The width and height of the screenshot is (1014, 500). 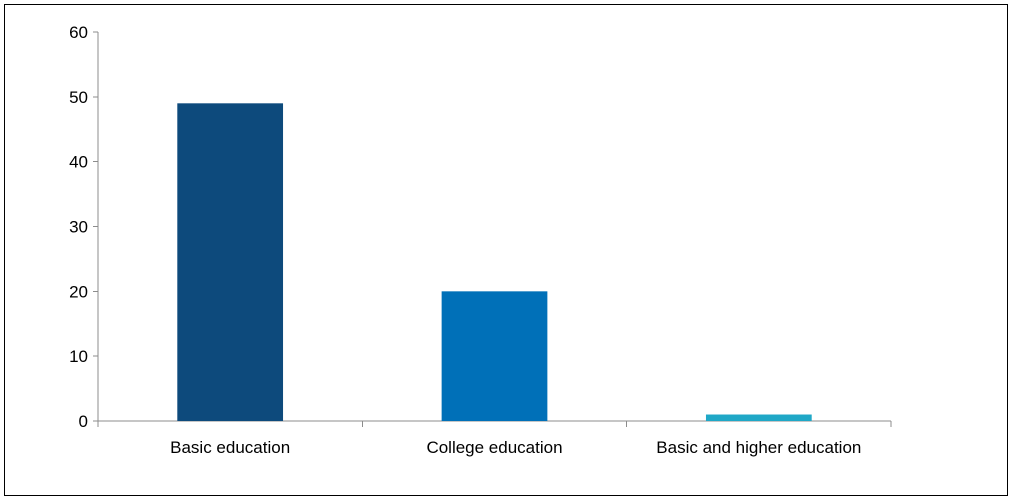 What do you see at coordinates (758, 447) in the screenshot?
I see `x-tick-label: Basic and higher education` at bounding box center [758, 447].